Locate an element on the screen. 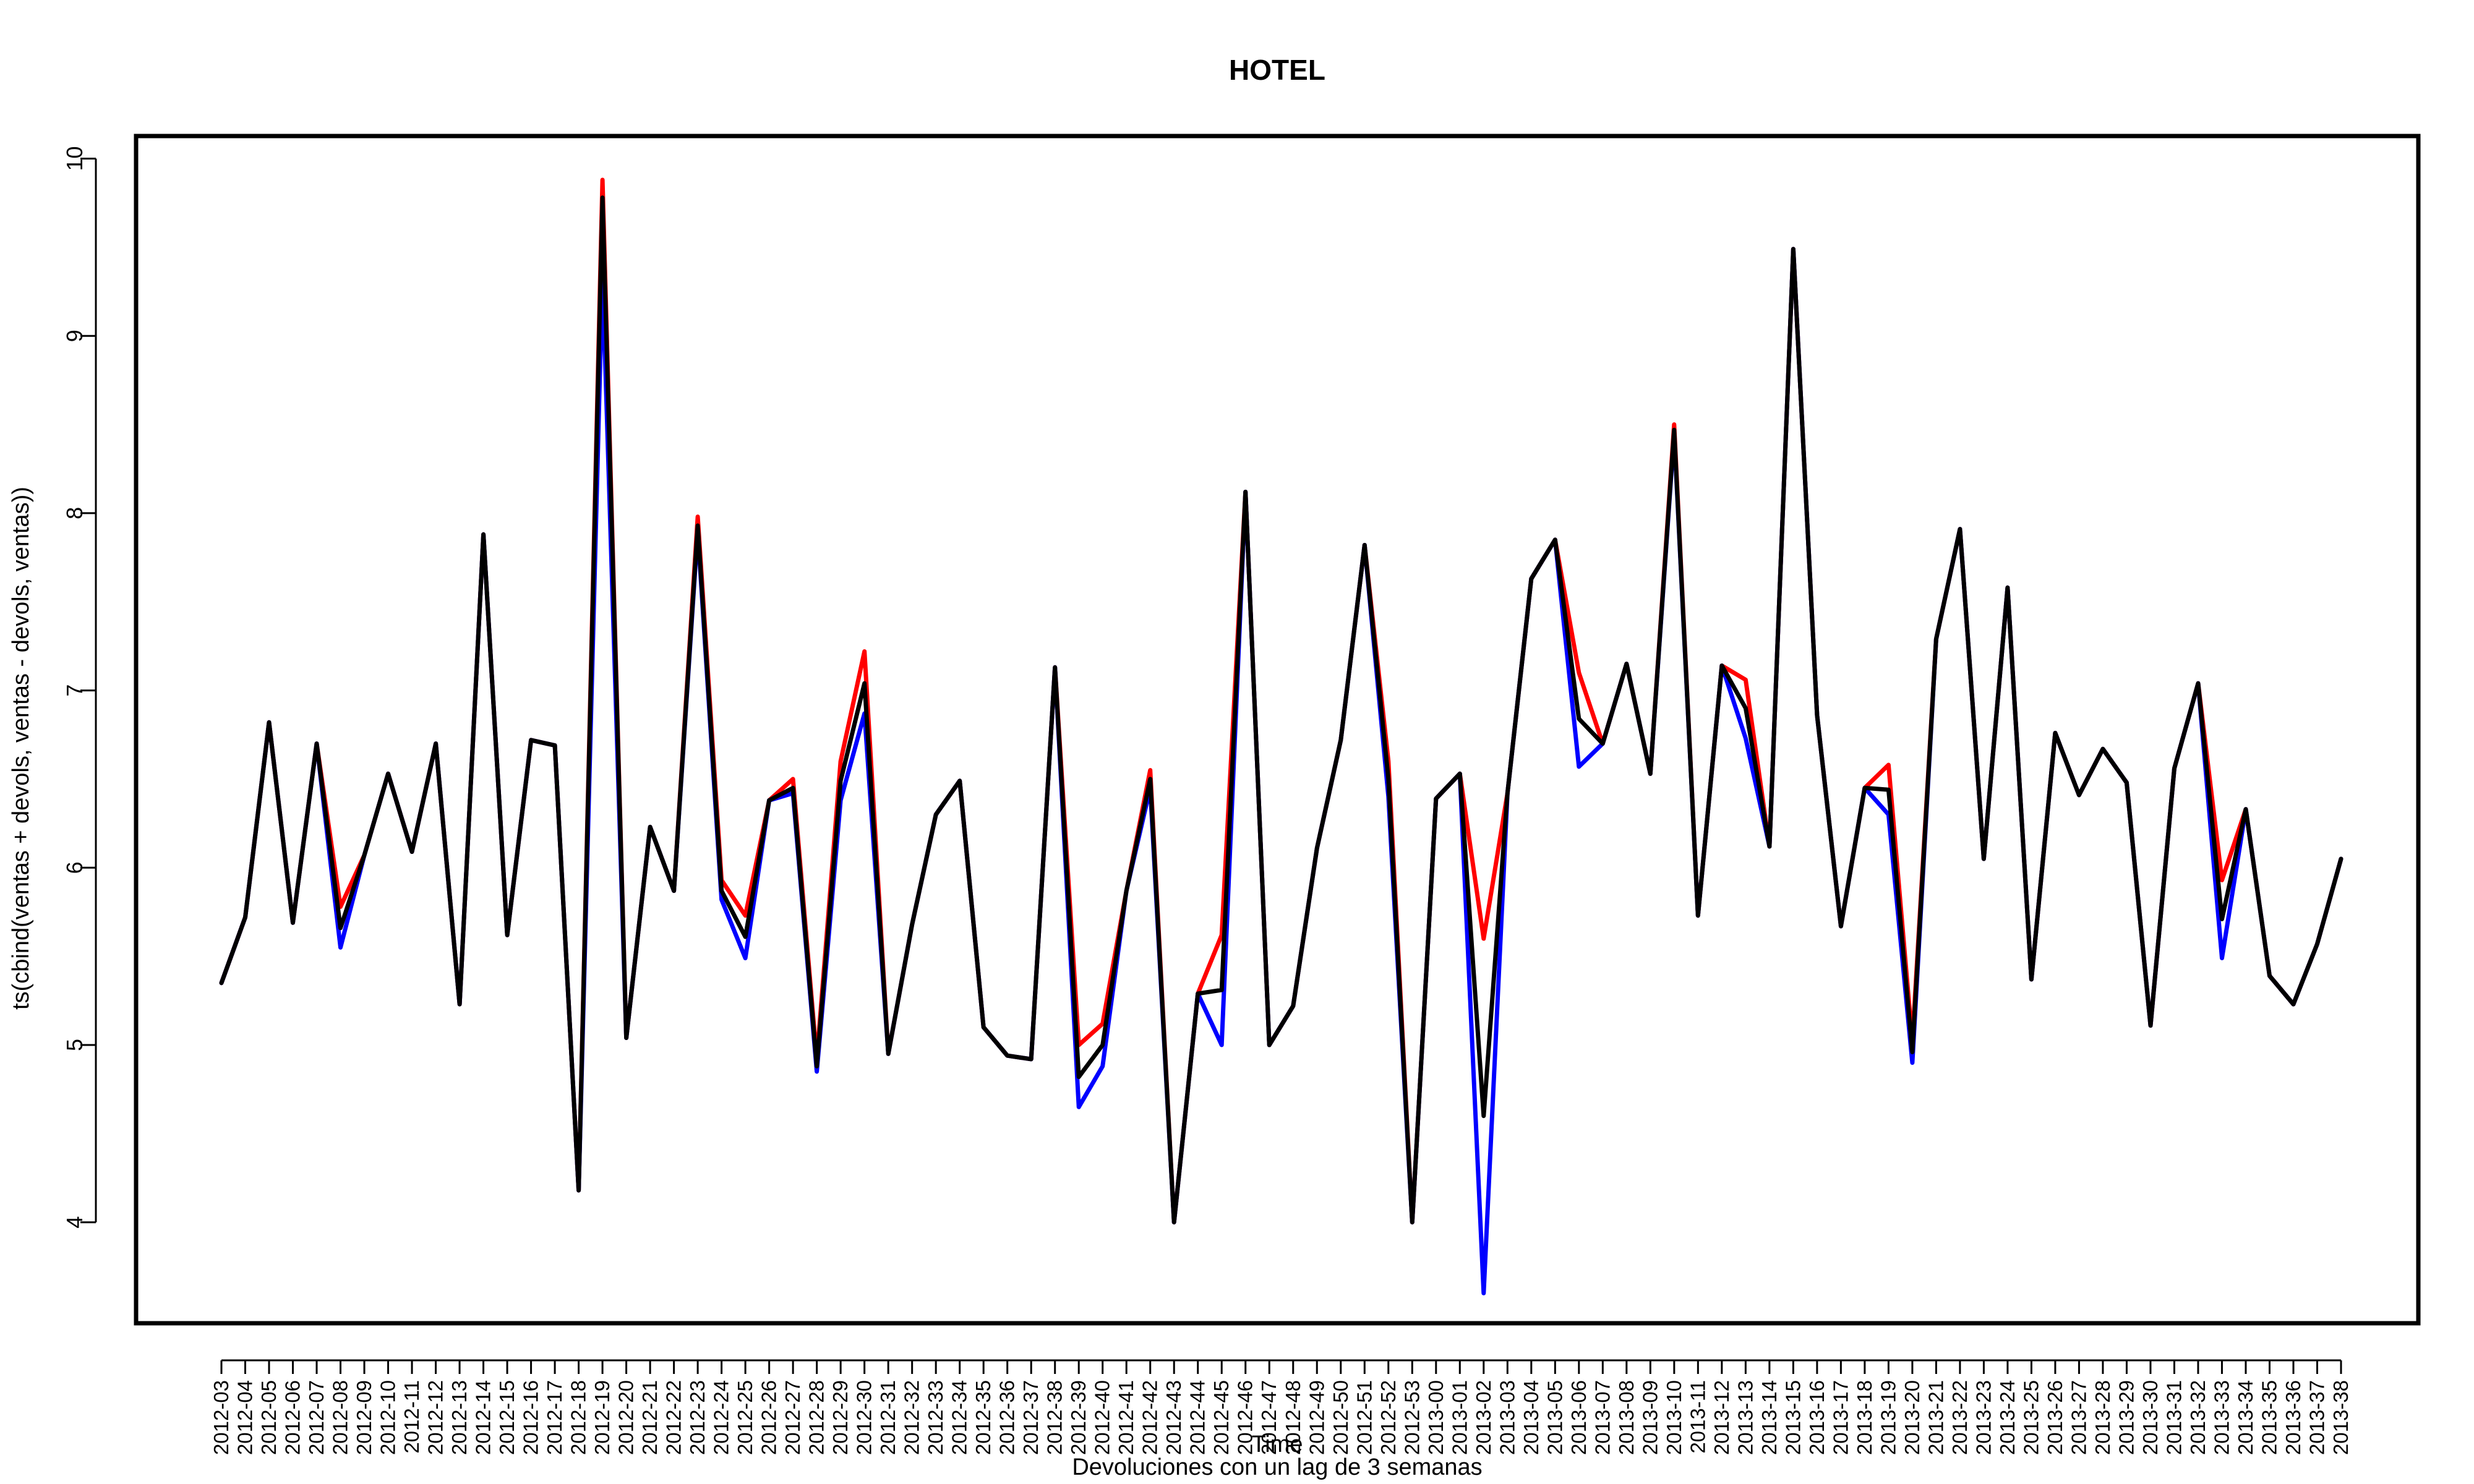 The width and height of the screenshot is (2474, 1484). x-tick-label: 2013-12 is located at coordinates (1721, 1417).